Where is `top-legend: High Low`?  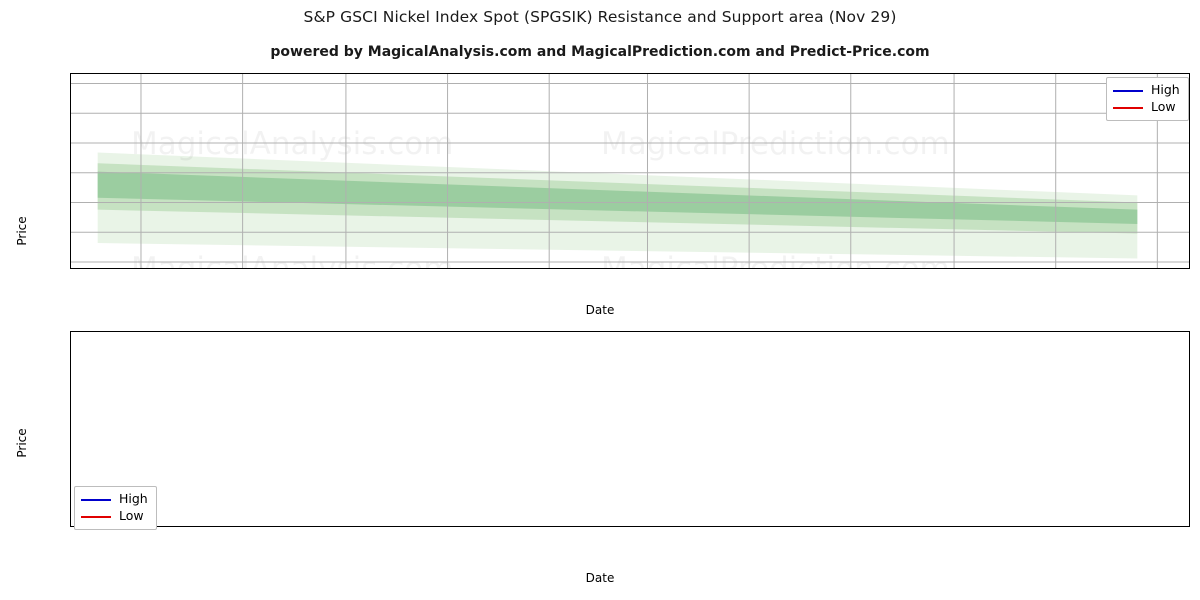
top-legend: High Low is located at coordinates (1147, 99).